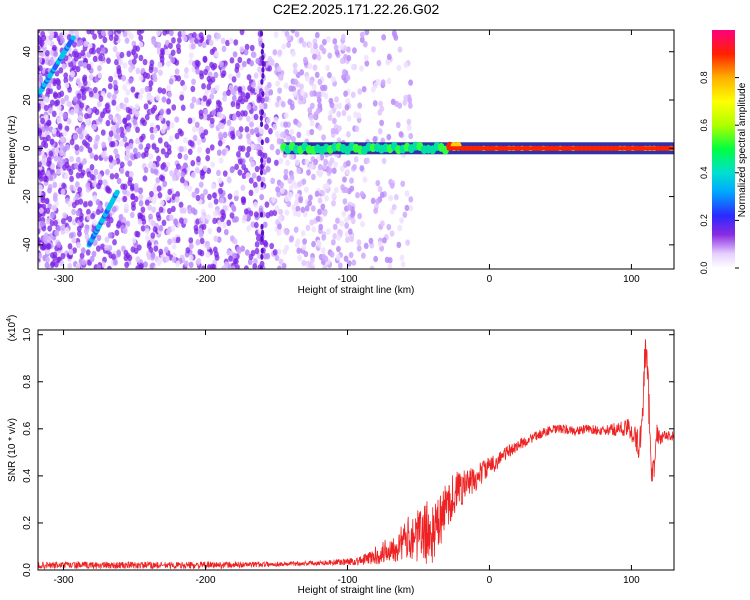 The width and height of the screenshot is (750, 600). Describe the element at coordinates (490, 580) in the screenshot. I see `snr-x-tick-label: 0` at that location.